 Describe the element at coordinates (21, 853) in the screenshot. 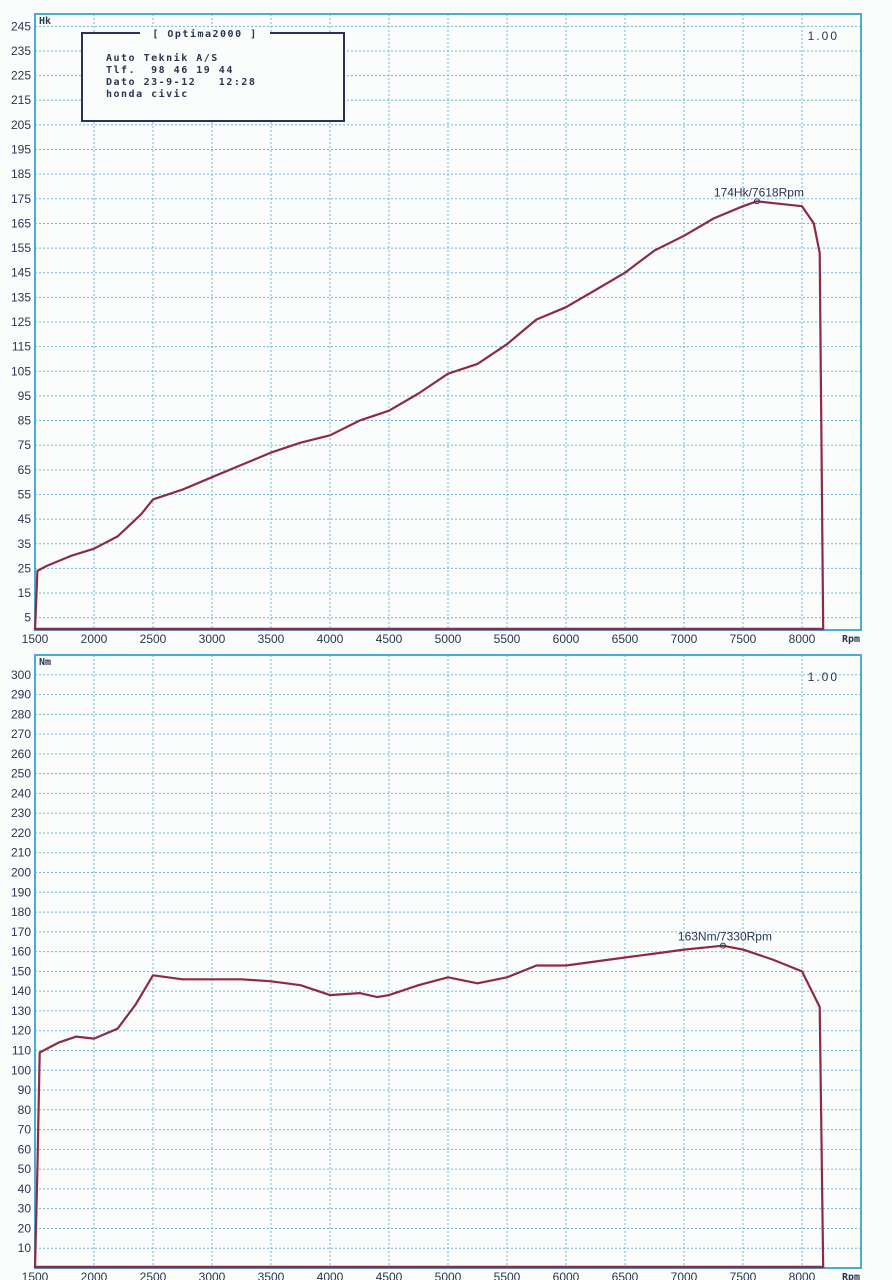

I see `y-tick-label: 210` at that location.